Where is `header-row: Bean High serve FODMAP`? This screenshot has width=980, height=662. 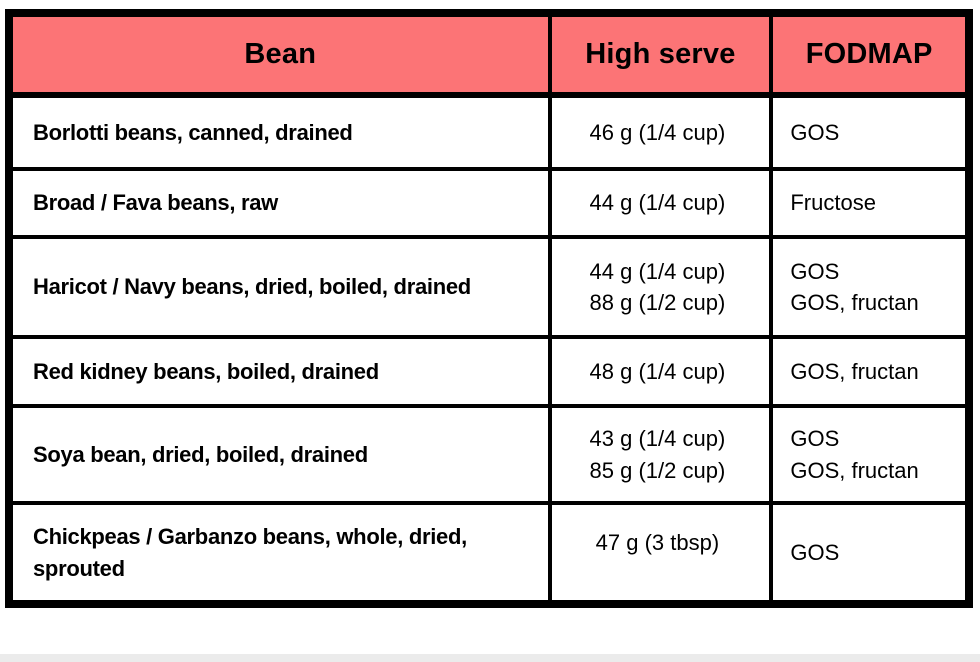 header-row: Bean High serve FODMAP is located at coordinates (489, 54).